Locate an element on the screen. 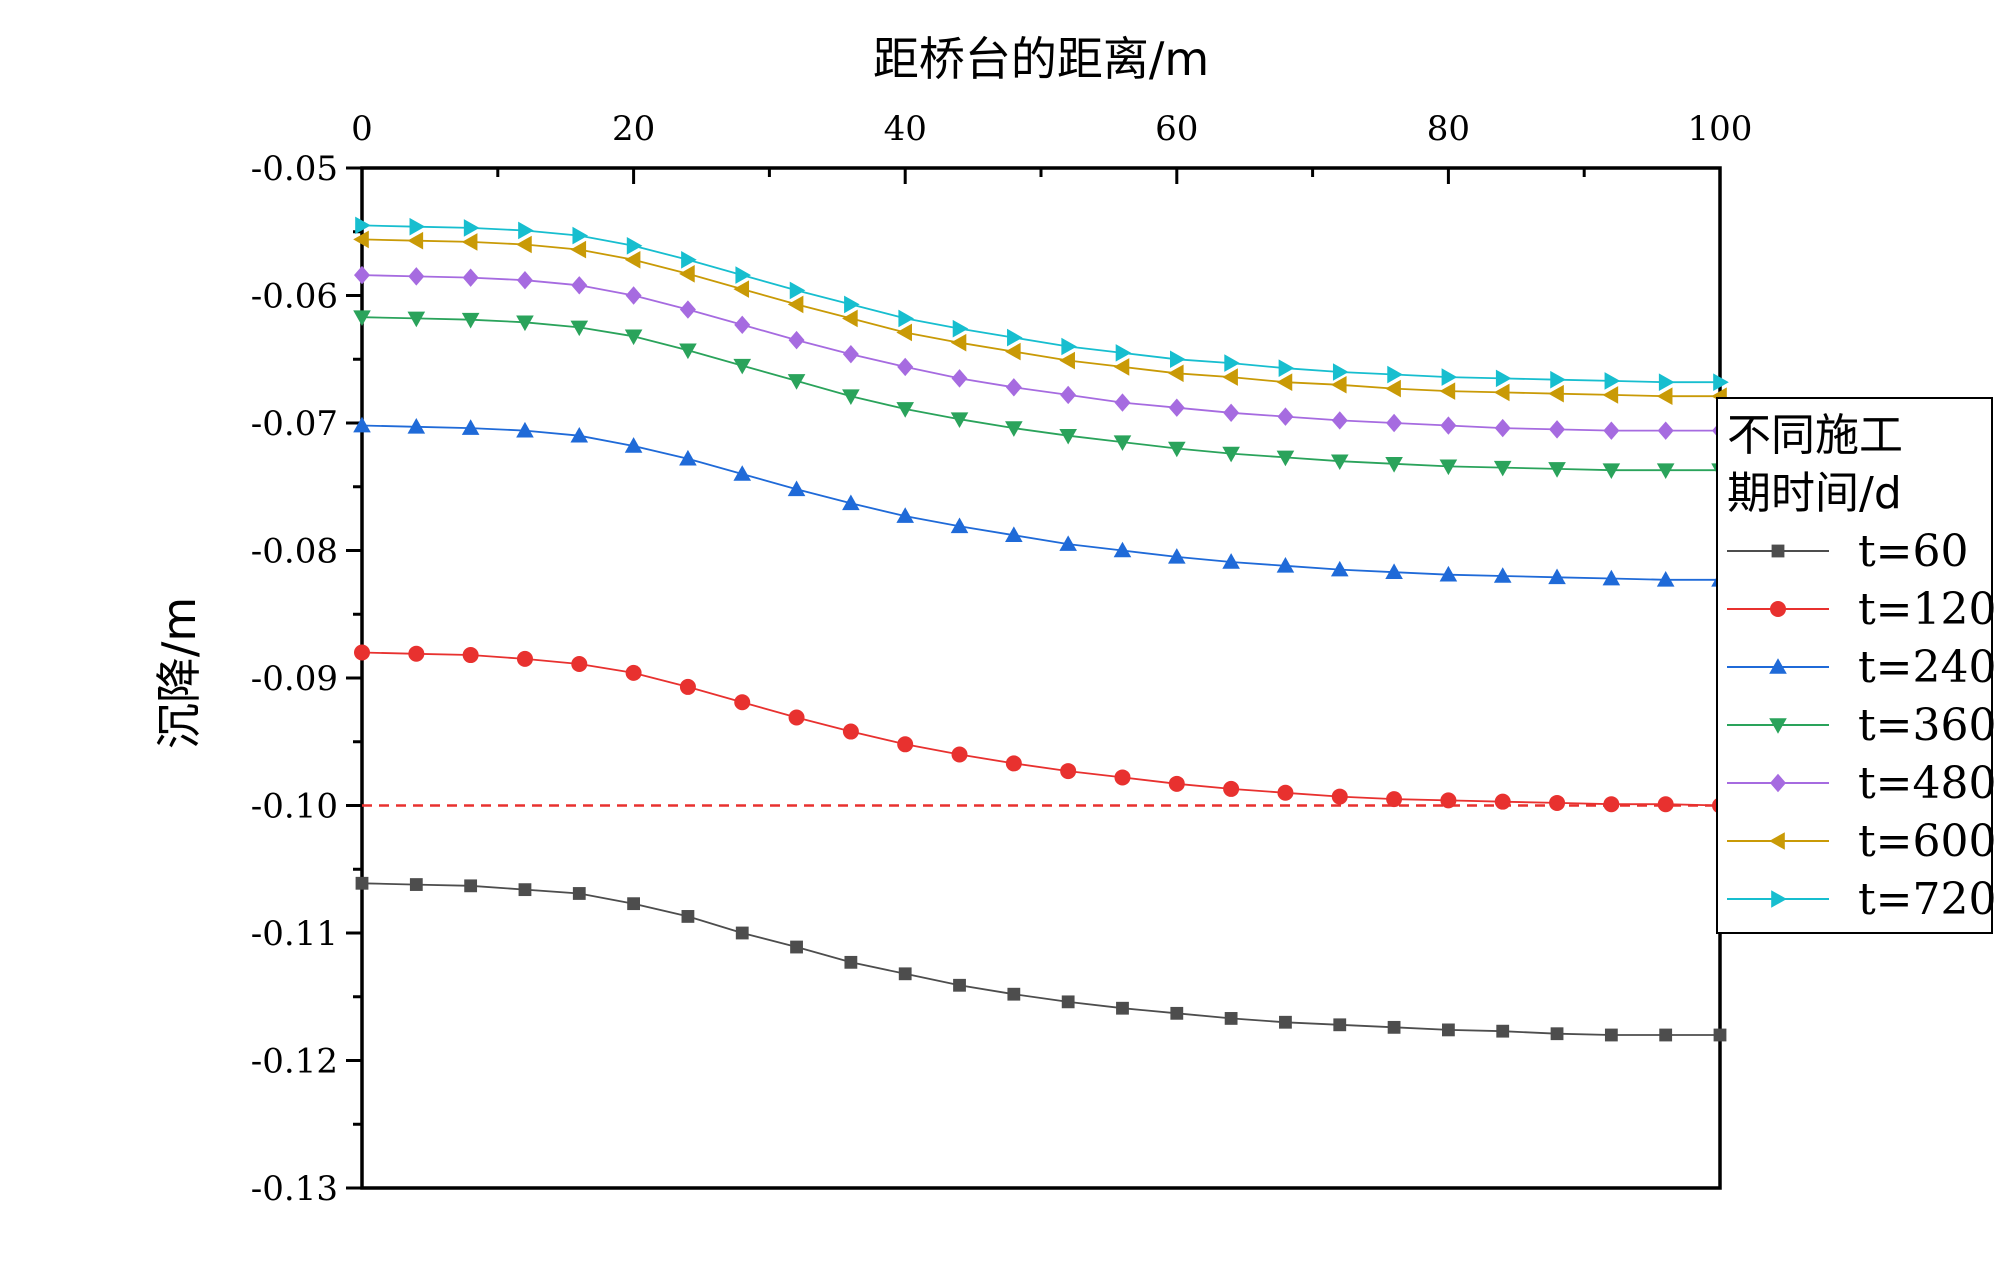  legend-label: t=120 is located at coordinates (1927, 609).